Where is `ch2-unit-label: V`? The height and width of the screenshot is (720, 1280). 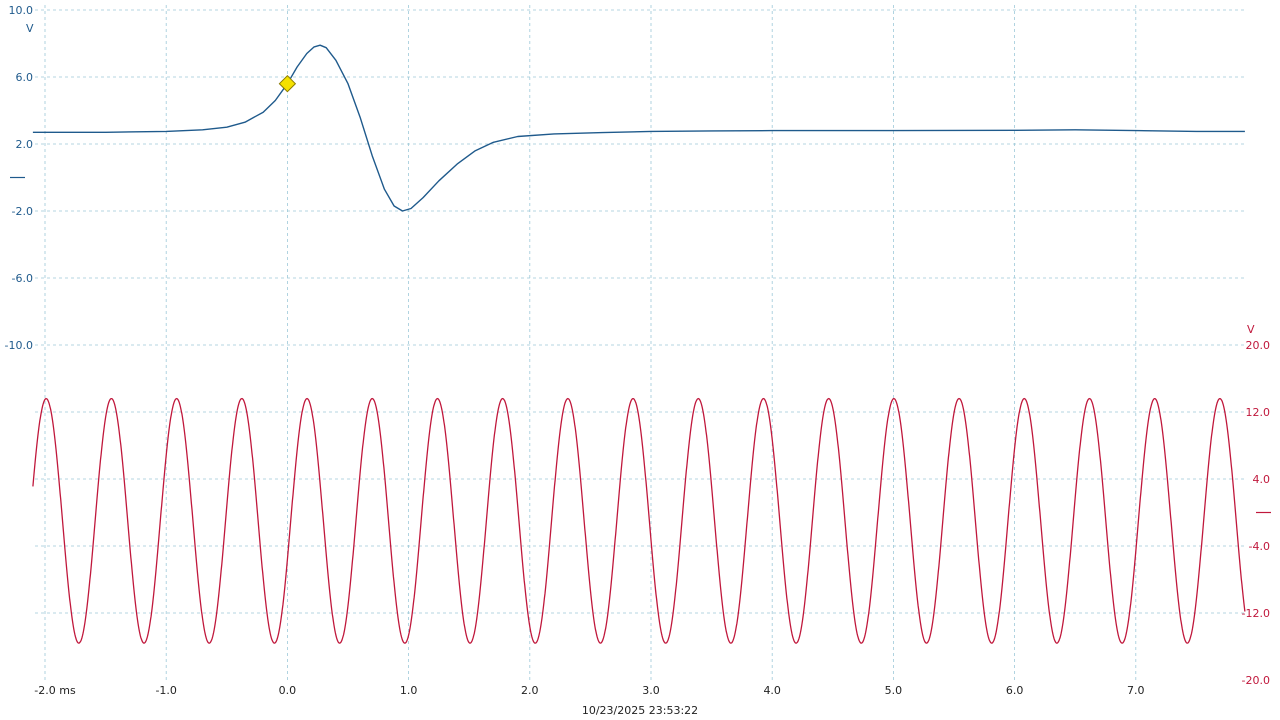 ch2-unit-label: V is located at coordinates (1251, 329).